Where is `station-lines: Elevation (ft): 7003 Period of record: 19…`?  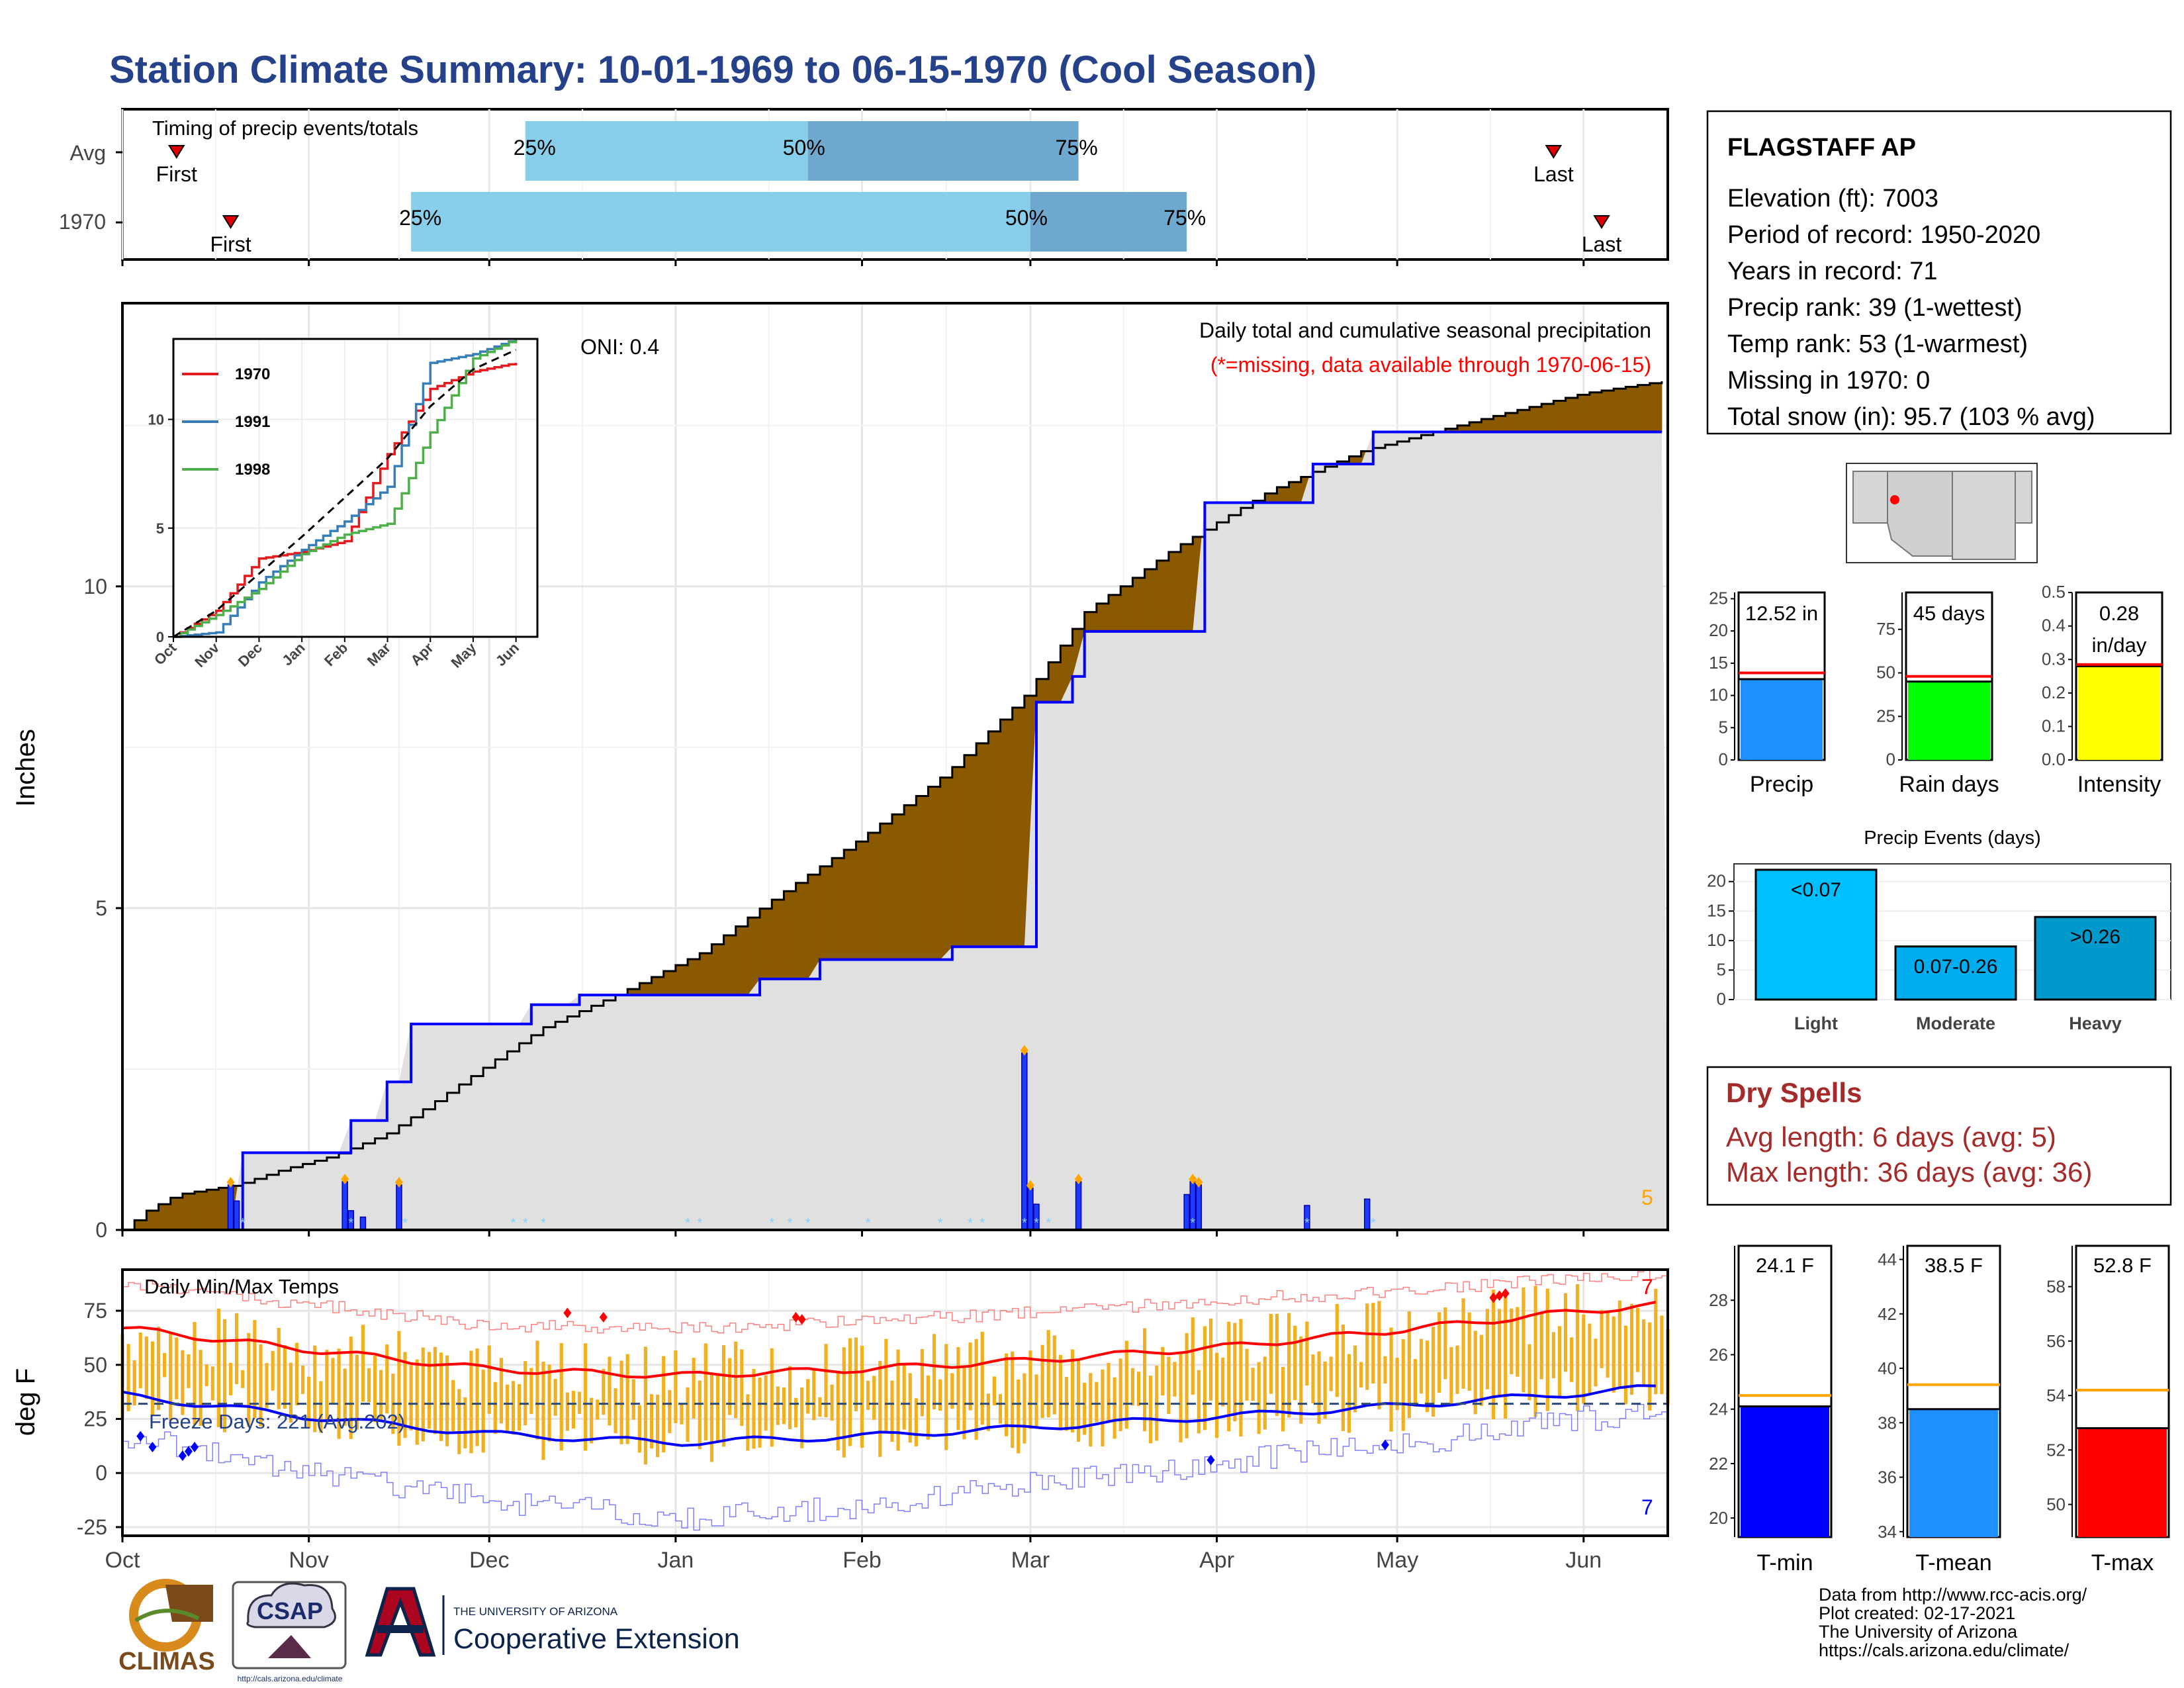 station-lines: Elevation (ft): 7003 Period of record: 19… is located at coordinates (1911, 308).